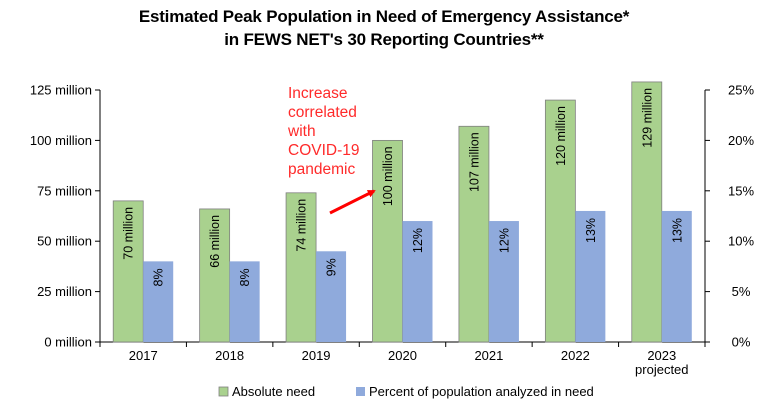  I want to click on data-label-absolute-need: 66 million, so click(215, 241).